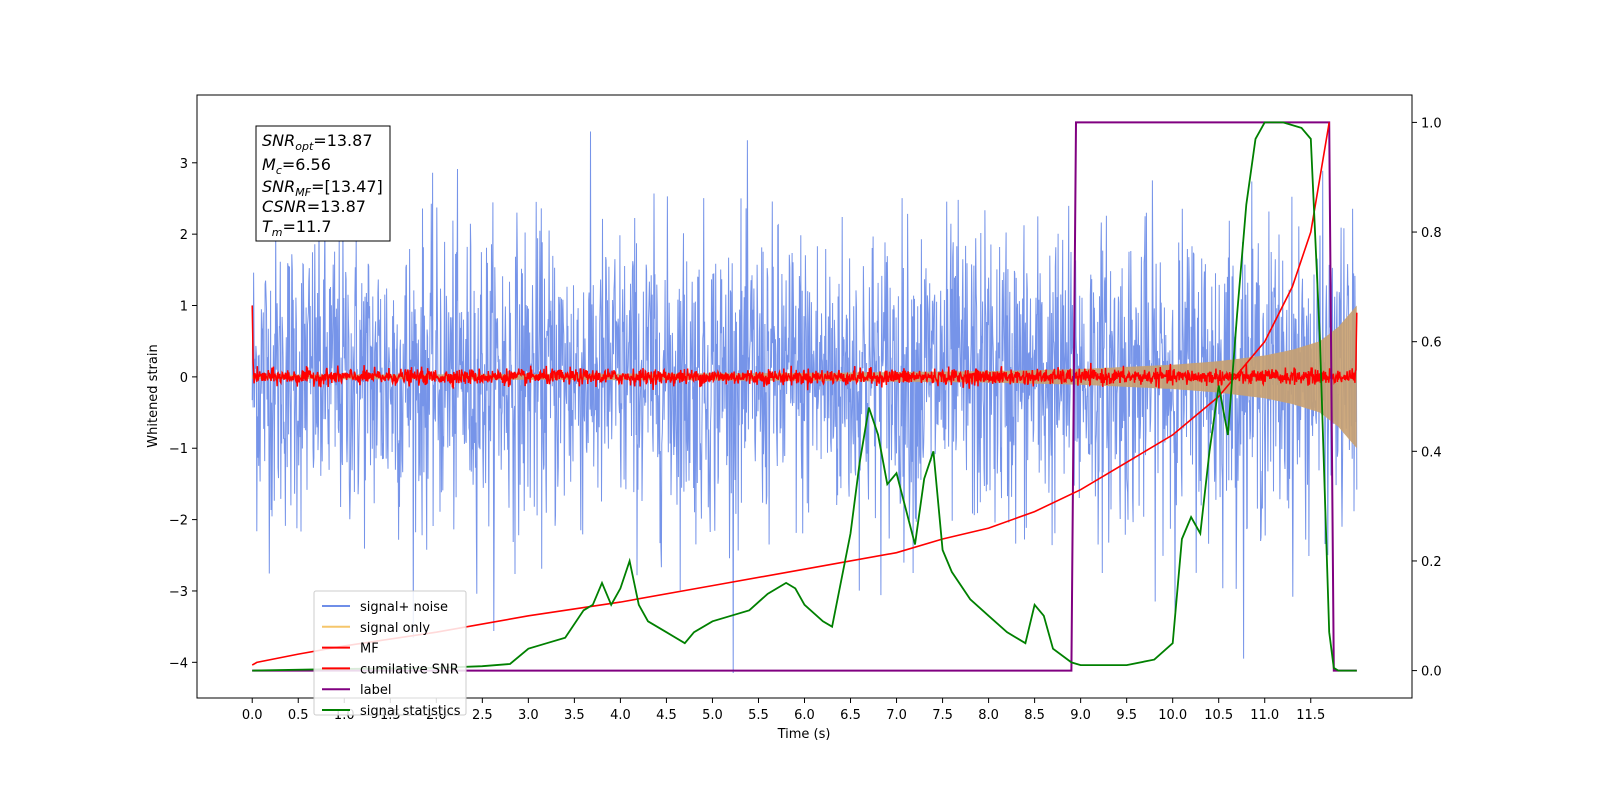 The width and height of the screenshot is (1600, 800). Describe the element at coordinates (988, 715) in the screenshot. I see `x-tick-label: 8.0` at that location.